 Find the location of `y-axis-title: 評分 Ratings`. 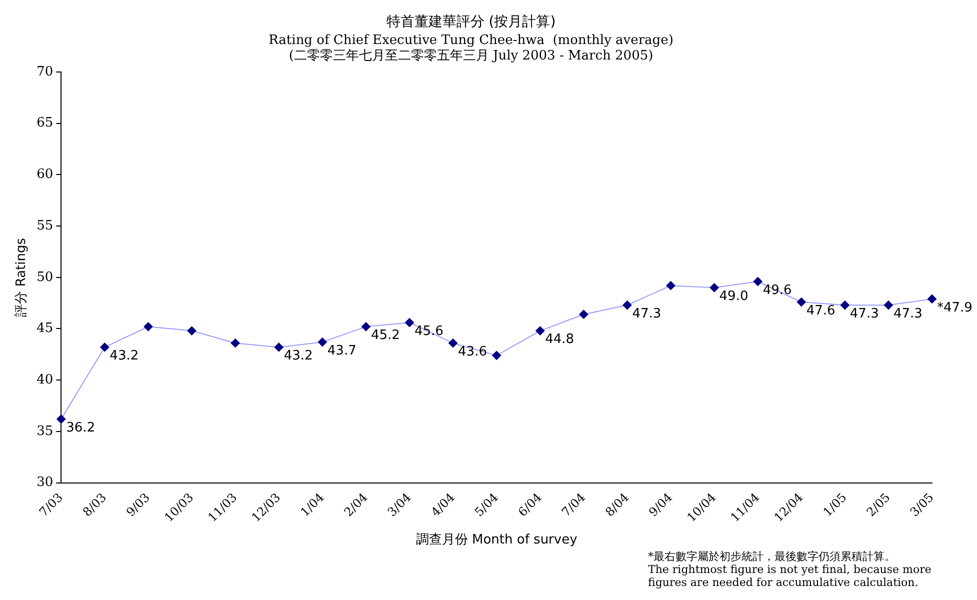

y-axis-title: 評分 Ratings is located at coordinates (22, 277).